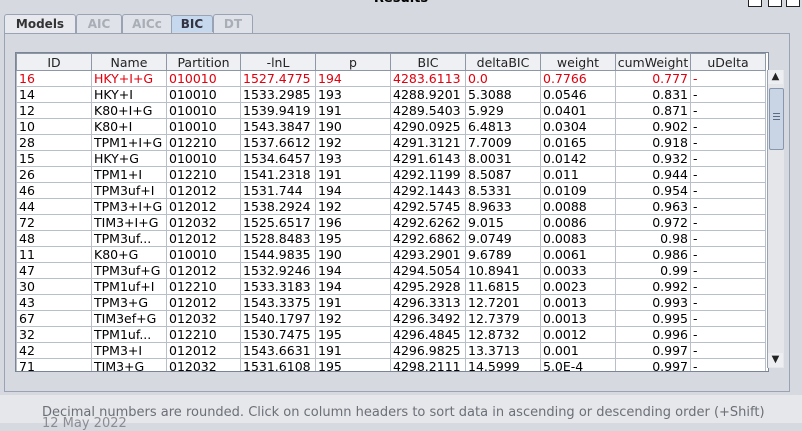  Describe the element at coordinates (775, 219) in the screenshot. I see `vertical-scrollbar: ▲ ▼` at that location.